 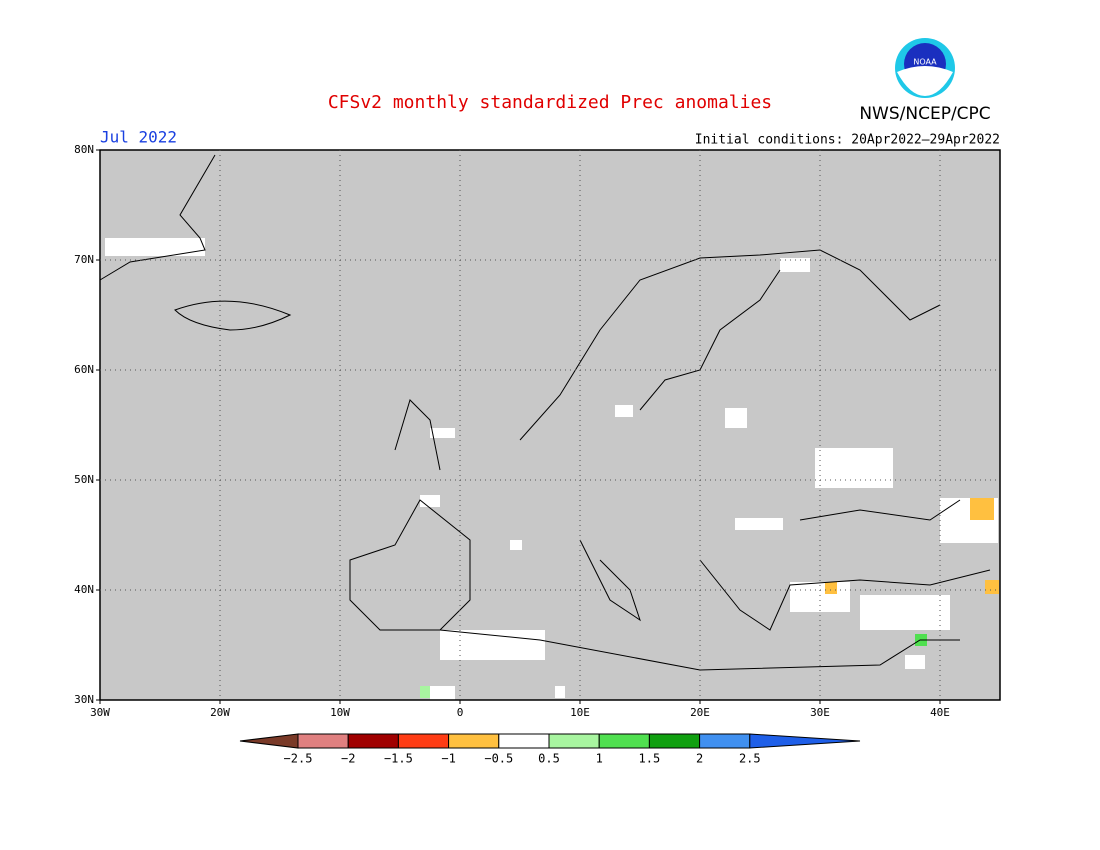 What do you see at coordinates (750, 759) in the screenshot?
I see `colorbar-label: 2.5` at bounding box center [750, 759].